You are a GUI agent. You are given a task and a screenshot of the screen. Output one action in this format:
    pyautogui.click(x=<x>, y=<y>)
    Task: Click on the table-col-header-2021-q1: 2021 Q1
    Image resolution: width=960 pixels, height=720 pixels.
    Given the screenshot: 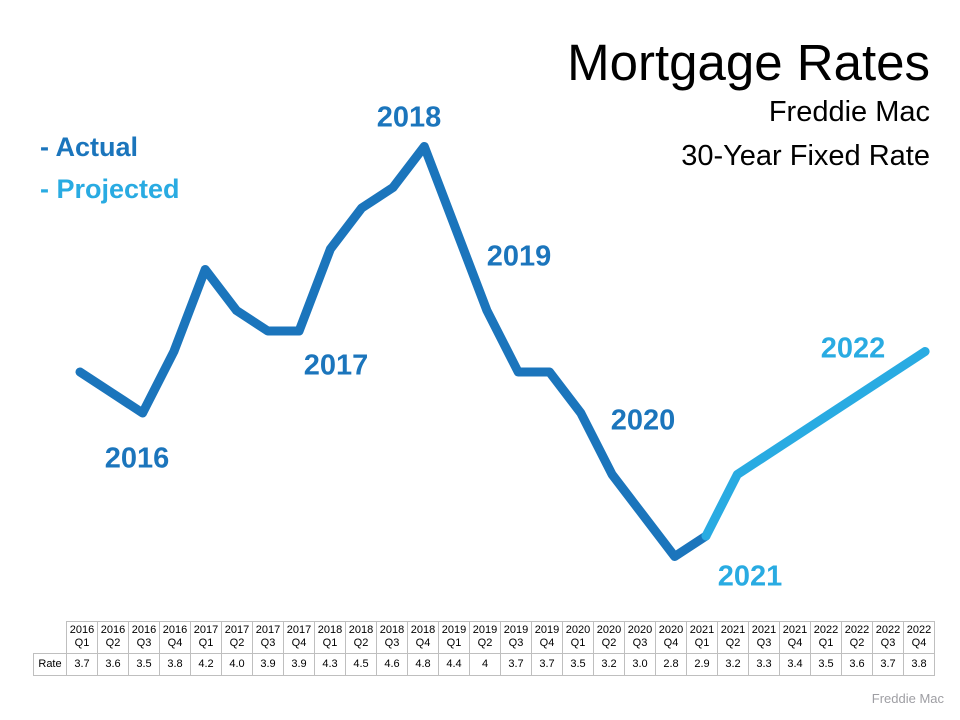 What is the action you would take?
    pyautogui.click(x=702, y=637)
    